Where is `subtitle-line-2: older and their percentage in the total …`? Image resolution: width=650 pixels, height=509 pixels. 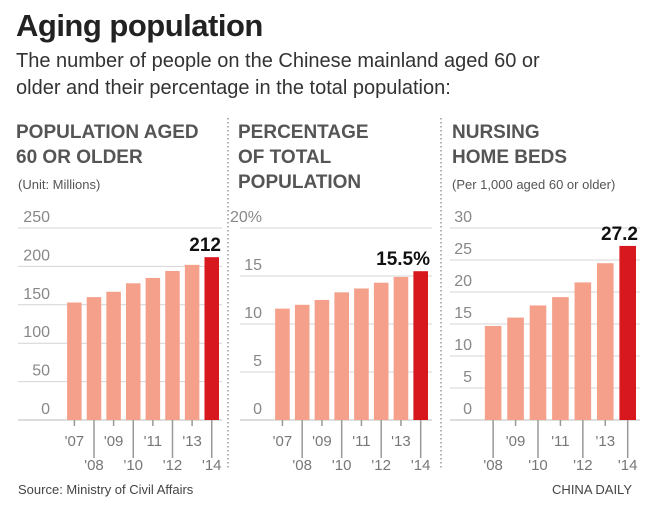 subtitle-line-2: older and their percentage in the total … is located at coordinates (233, 88).